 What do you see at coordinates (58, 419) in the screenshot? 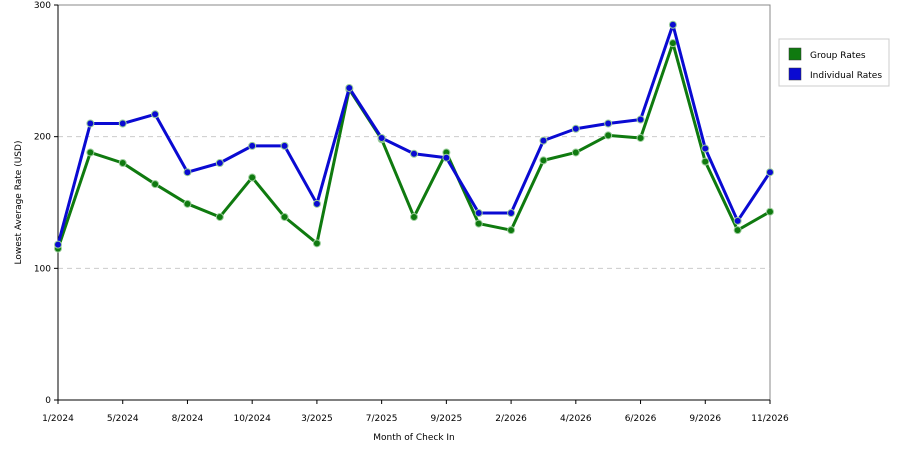
I see `x-tick-label: 1/2024` at bounding box center [58, 419].